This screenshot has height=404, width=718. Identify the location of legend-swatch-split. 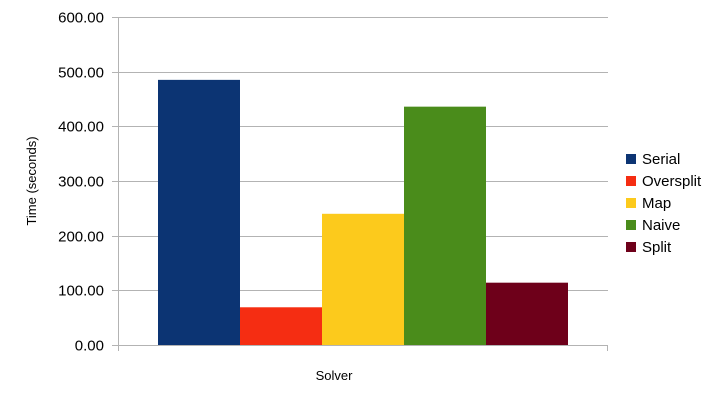
(631, 247).